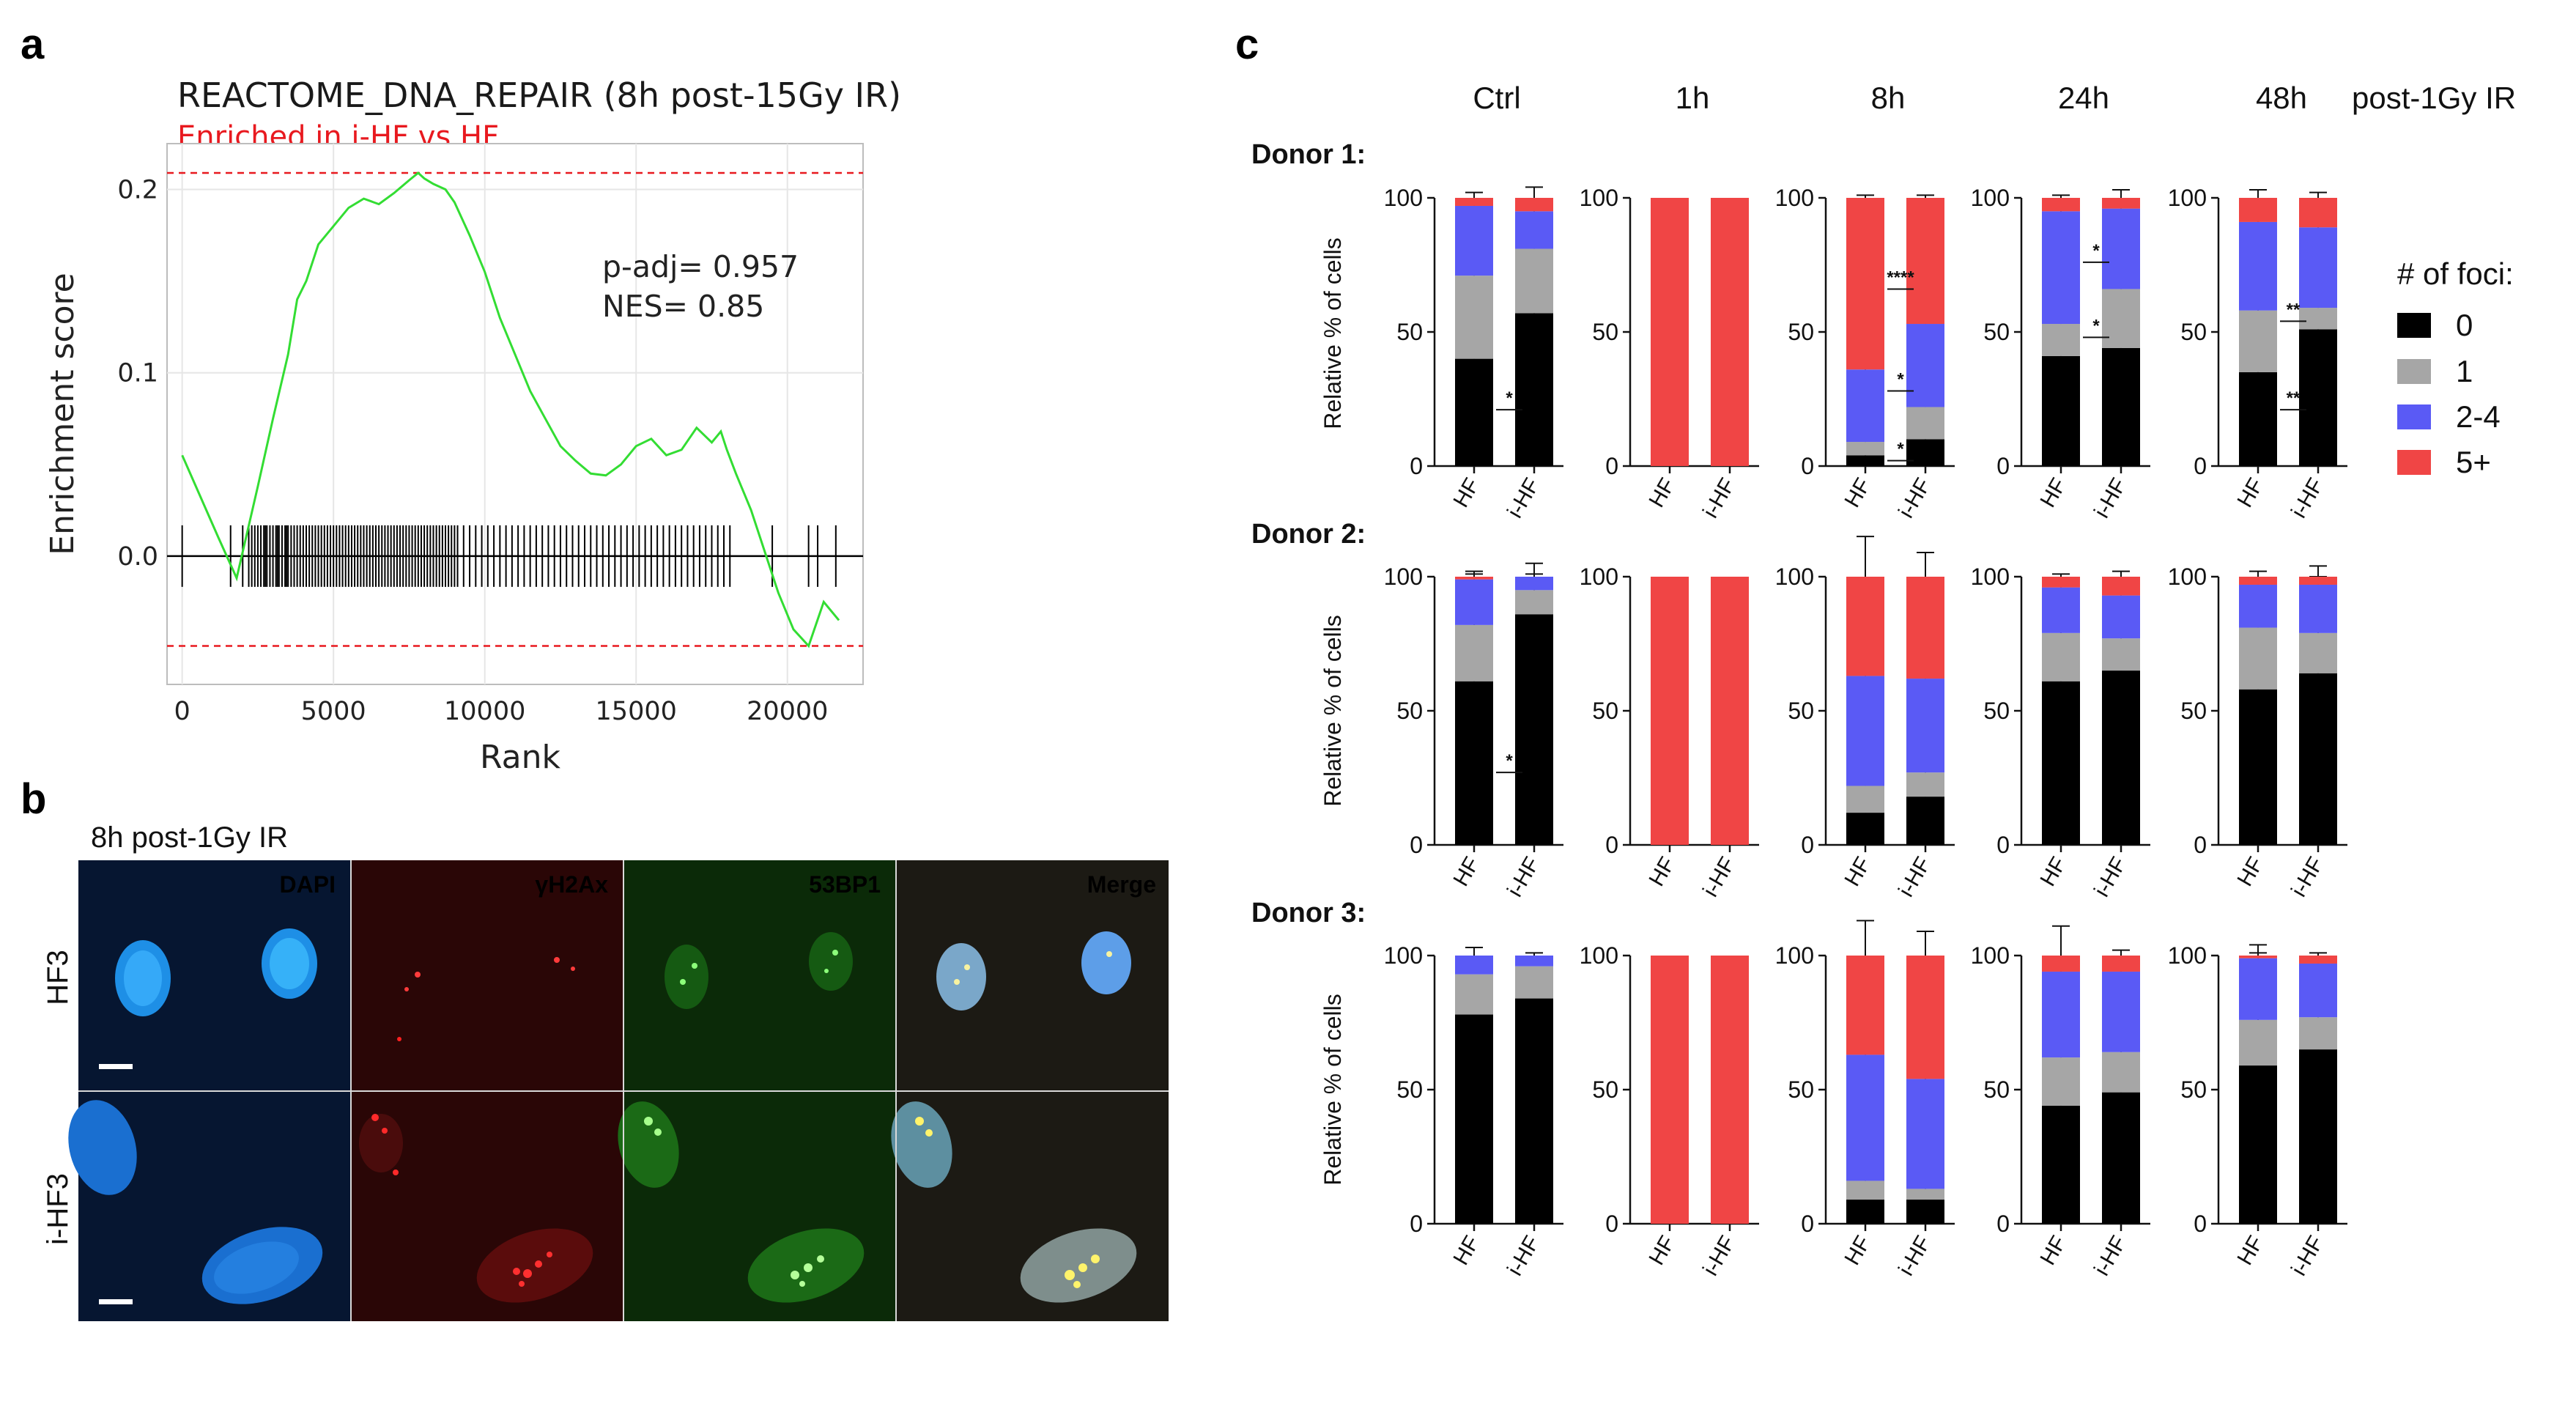  I want to click on legend-label: 0, so click(2464, 325).